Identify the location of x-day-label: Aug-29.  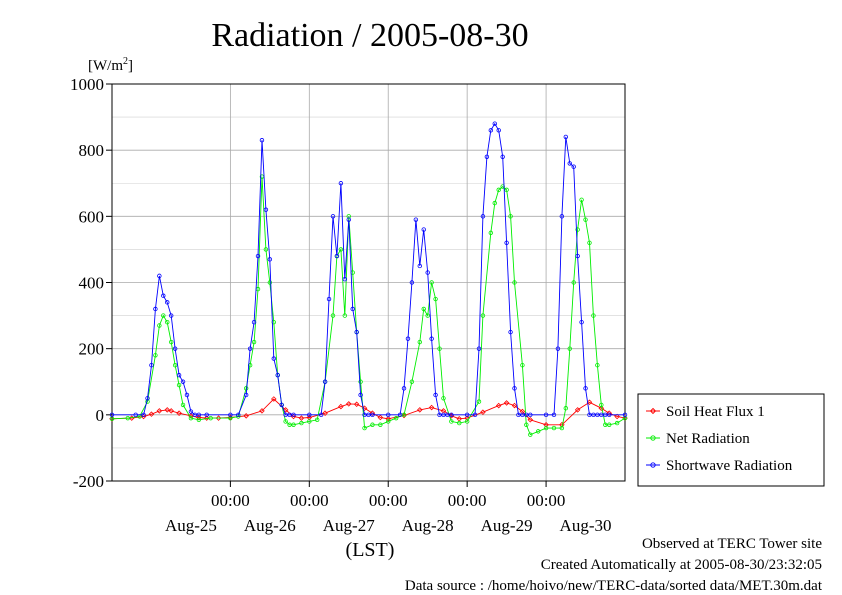
(507, 525).